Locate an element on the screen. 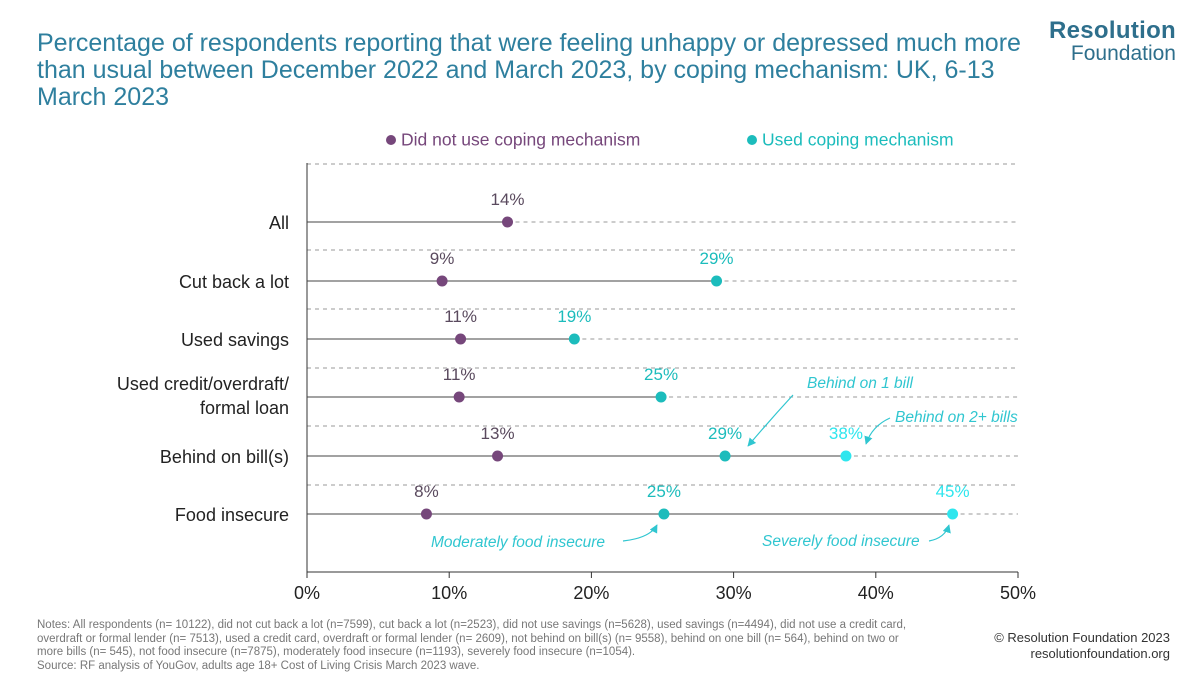 This screenshot has height=675, width=1200. category-label-3: Used credit/overdraft/formal loan is located at coordinates (203, 396).